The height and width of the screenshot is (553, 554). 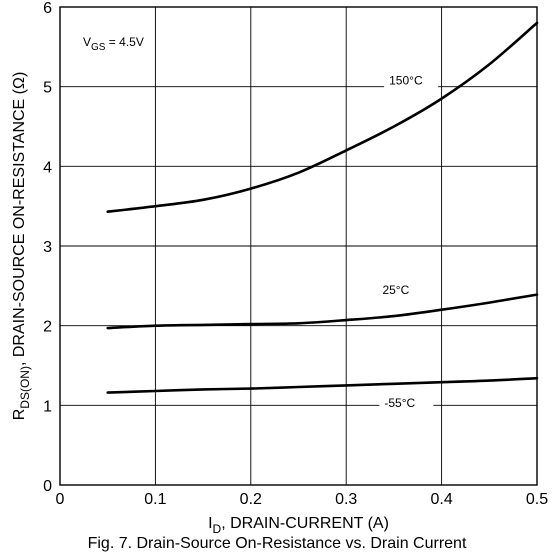 What do you see at coordinates (399, 403) in the screenshot?
I see `series-label: -55°C` at bounding box center [399, 403].